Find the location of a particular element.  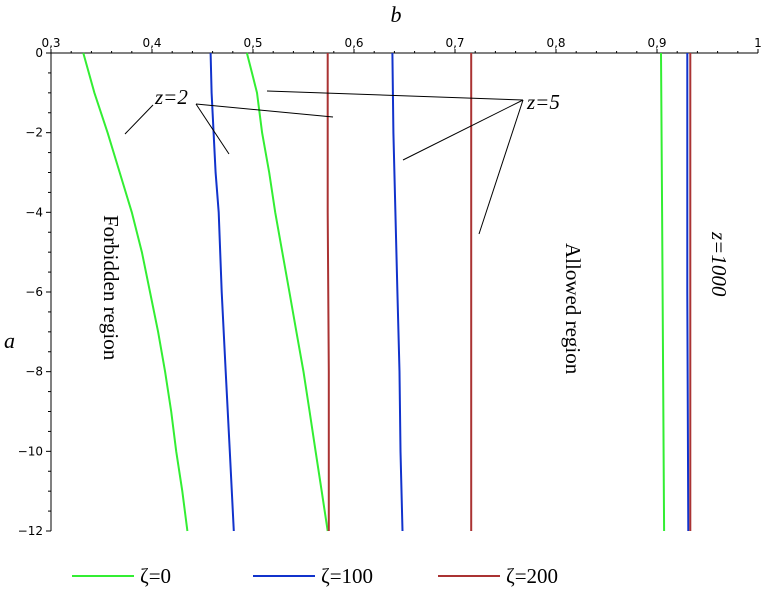

legend-label: ζ=200 is located at coordinates (532, 576).